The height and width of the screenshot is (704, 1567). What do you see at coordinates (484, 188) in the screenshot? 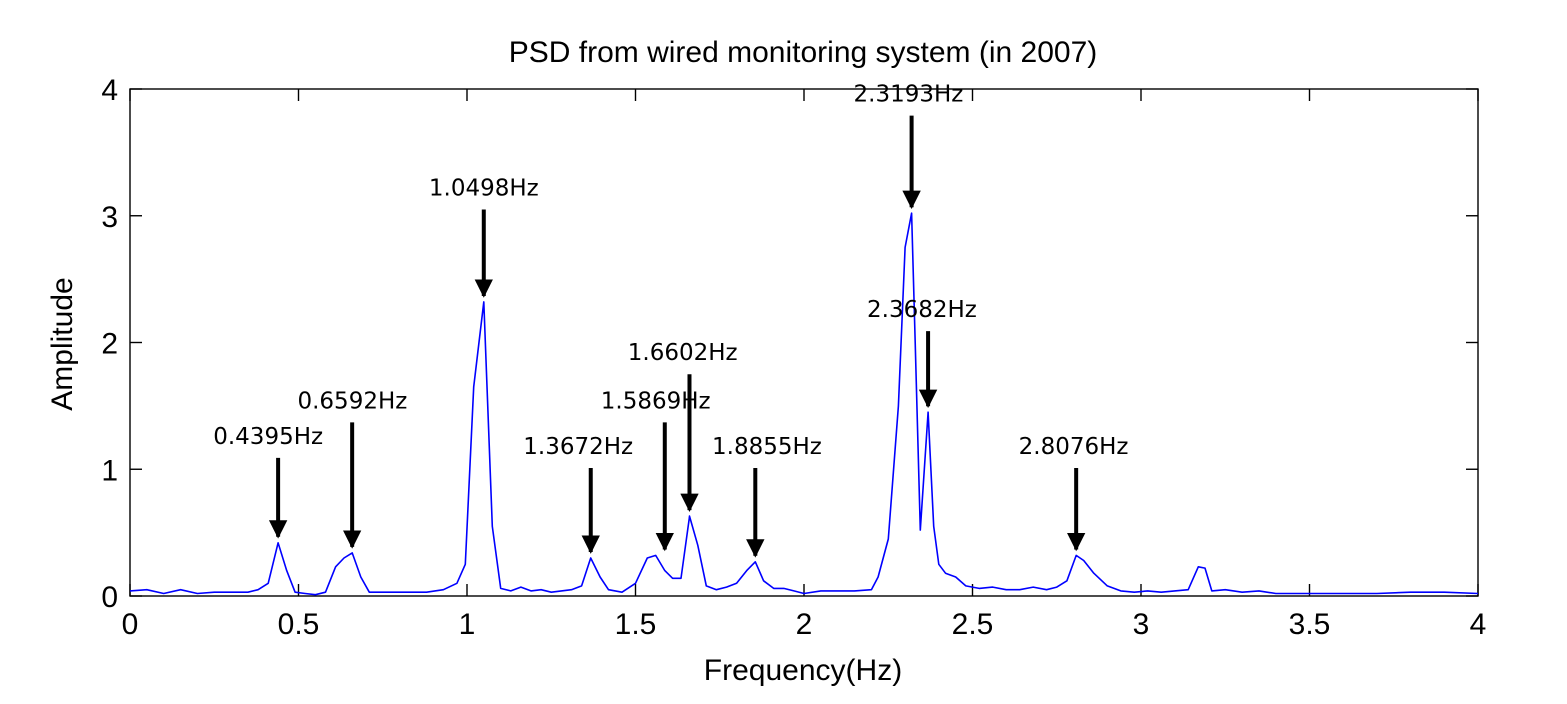
I see `peak-annotation-label: 1.0498Hz` at bounding box center [484, 188].